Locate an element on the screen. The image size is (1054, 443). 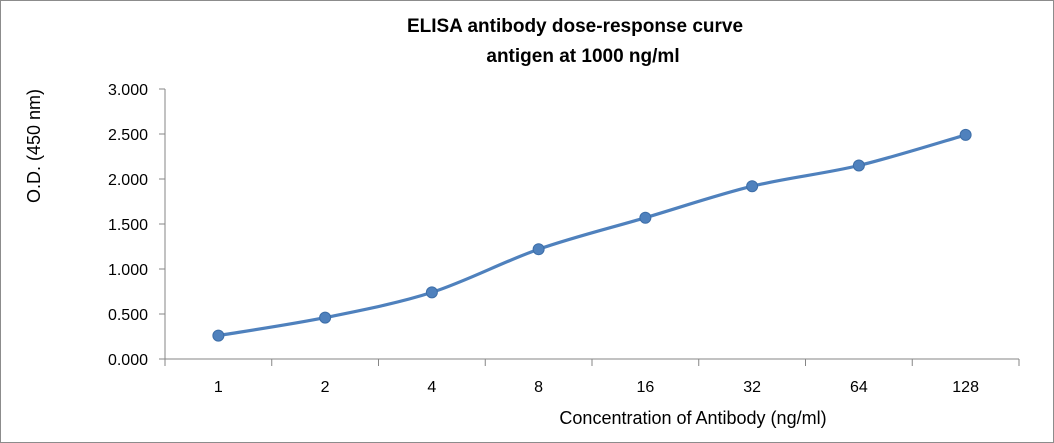
x-tick-label: 2 is located at coordinates (325, 387).